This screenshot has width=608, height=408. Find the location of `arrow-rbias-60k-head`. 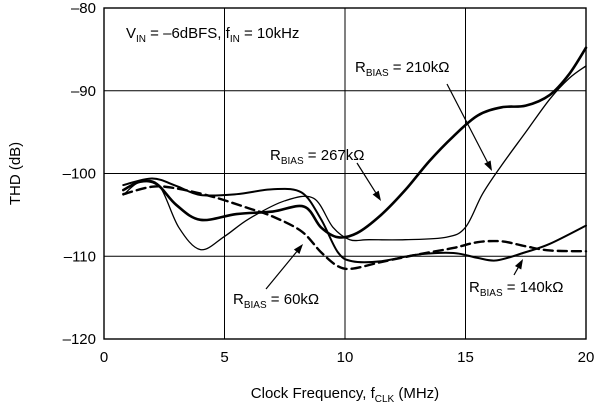

arrow-rbias-60k-head is located at coordinates (298, 249).